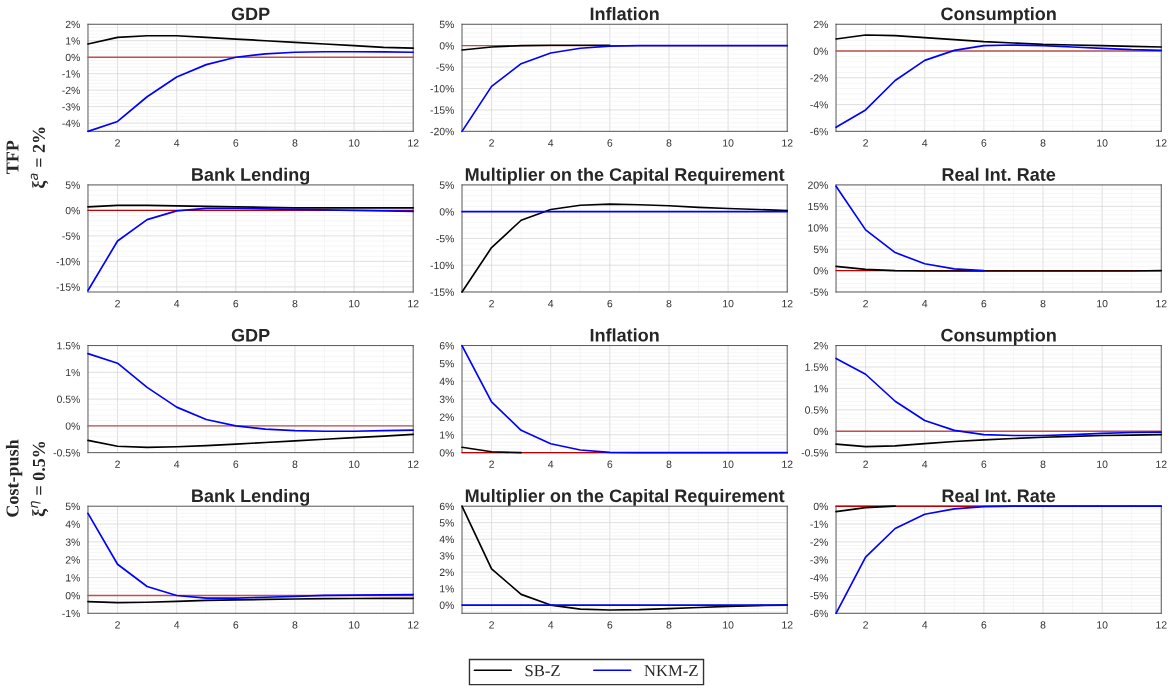 The height and width of the screenshot is (693, 1173). I want to click on y-tick-label: 0.5%, so click(817, 410).